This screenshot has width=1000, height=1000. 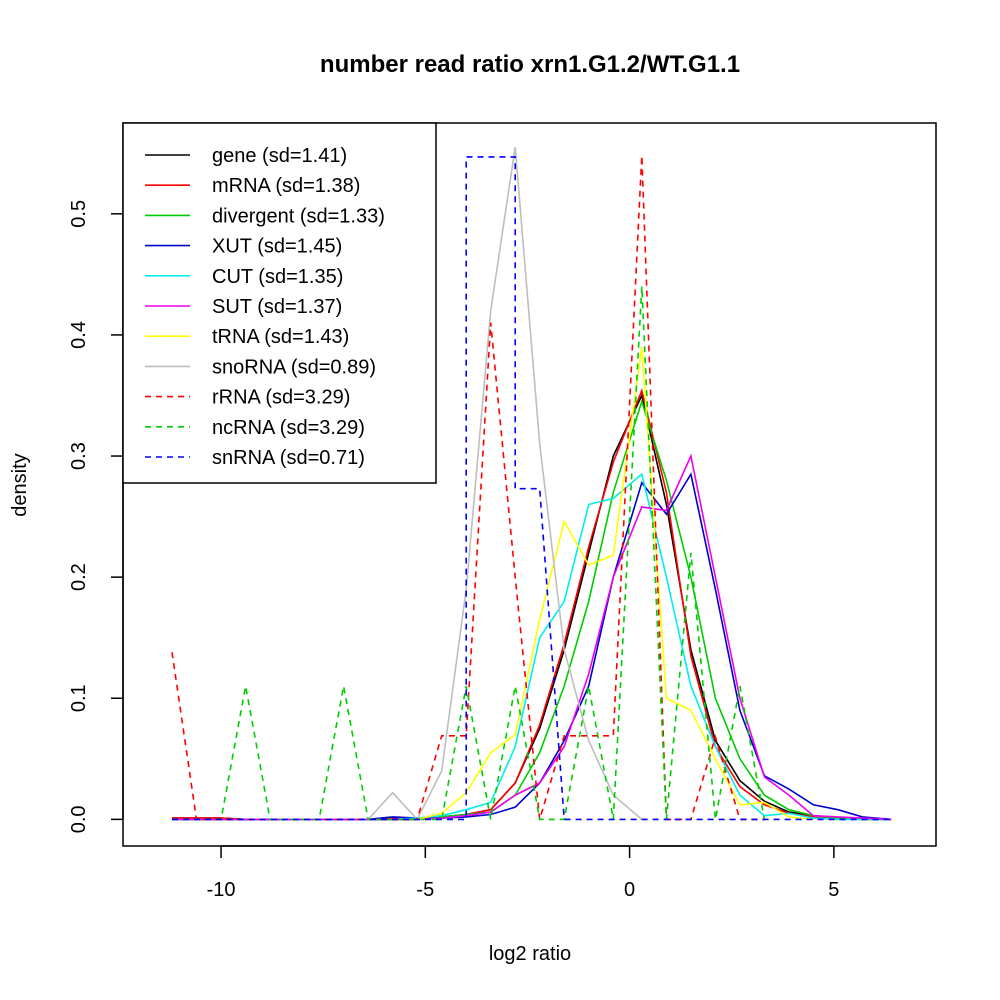 I want to click on legend-label: ncRNA (sd=3.29), so click(x=288, y=428).